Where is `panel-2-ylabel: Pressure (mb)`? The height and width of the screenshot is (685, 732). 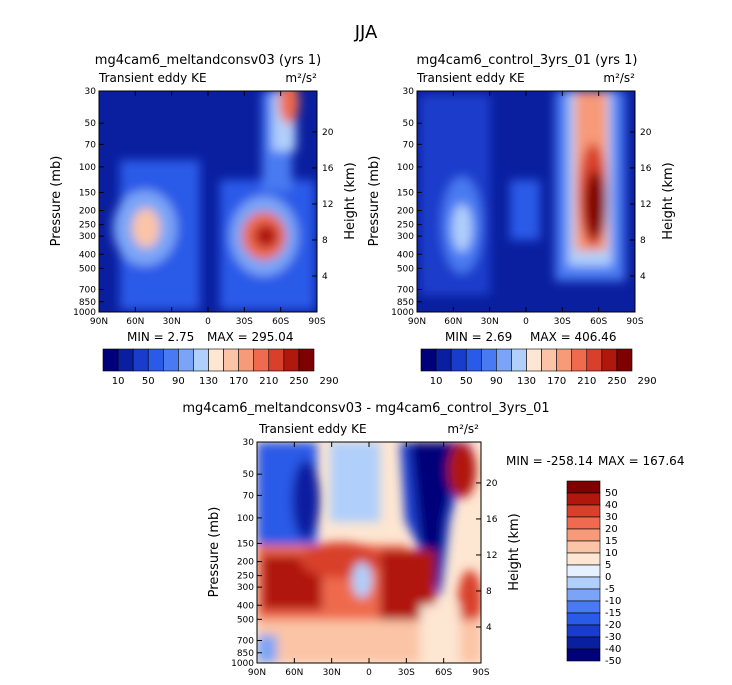
panel-2-ylabel: Pressure (mb) is located at coordinates (374, 201).